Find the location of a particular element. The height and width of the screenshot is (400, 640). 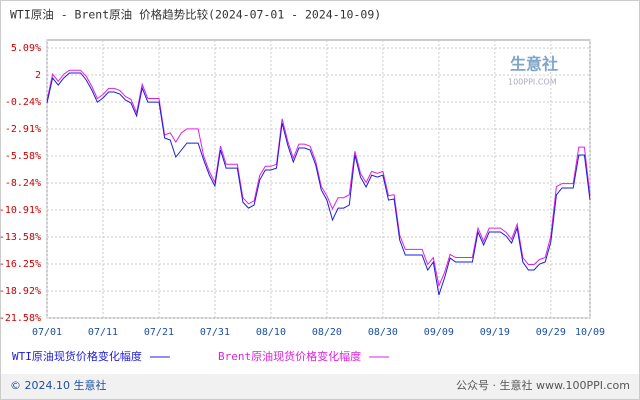

y-tick-label: -13.58% is located at coordinates (20, 237).